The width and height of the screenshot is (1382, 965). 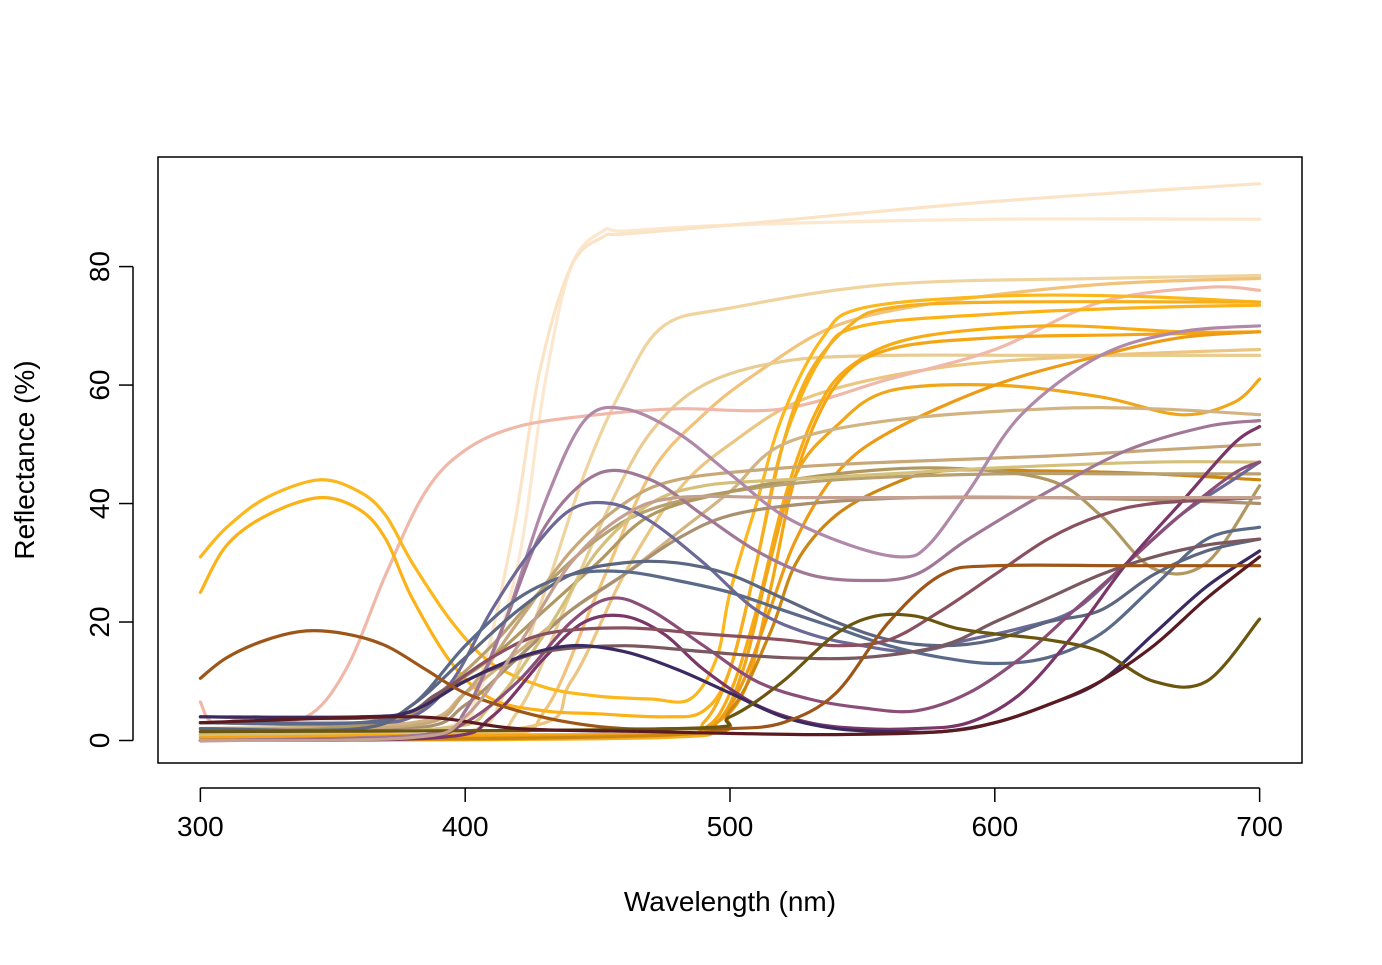 What do you see at coordinates (730, 826) in the screenshot?
I see `x-tick-label: 500` at bounding box center [730, 826].